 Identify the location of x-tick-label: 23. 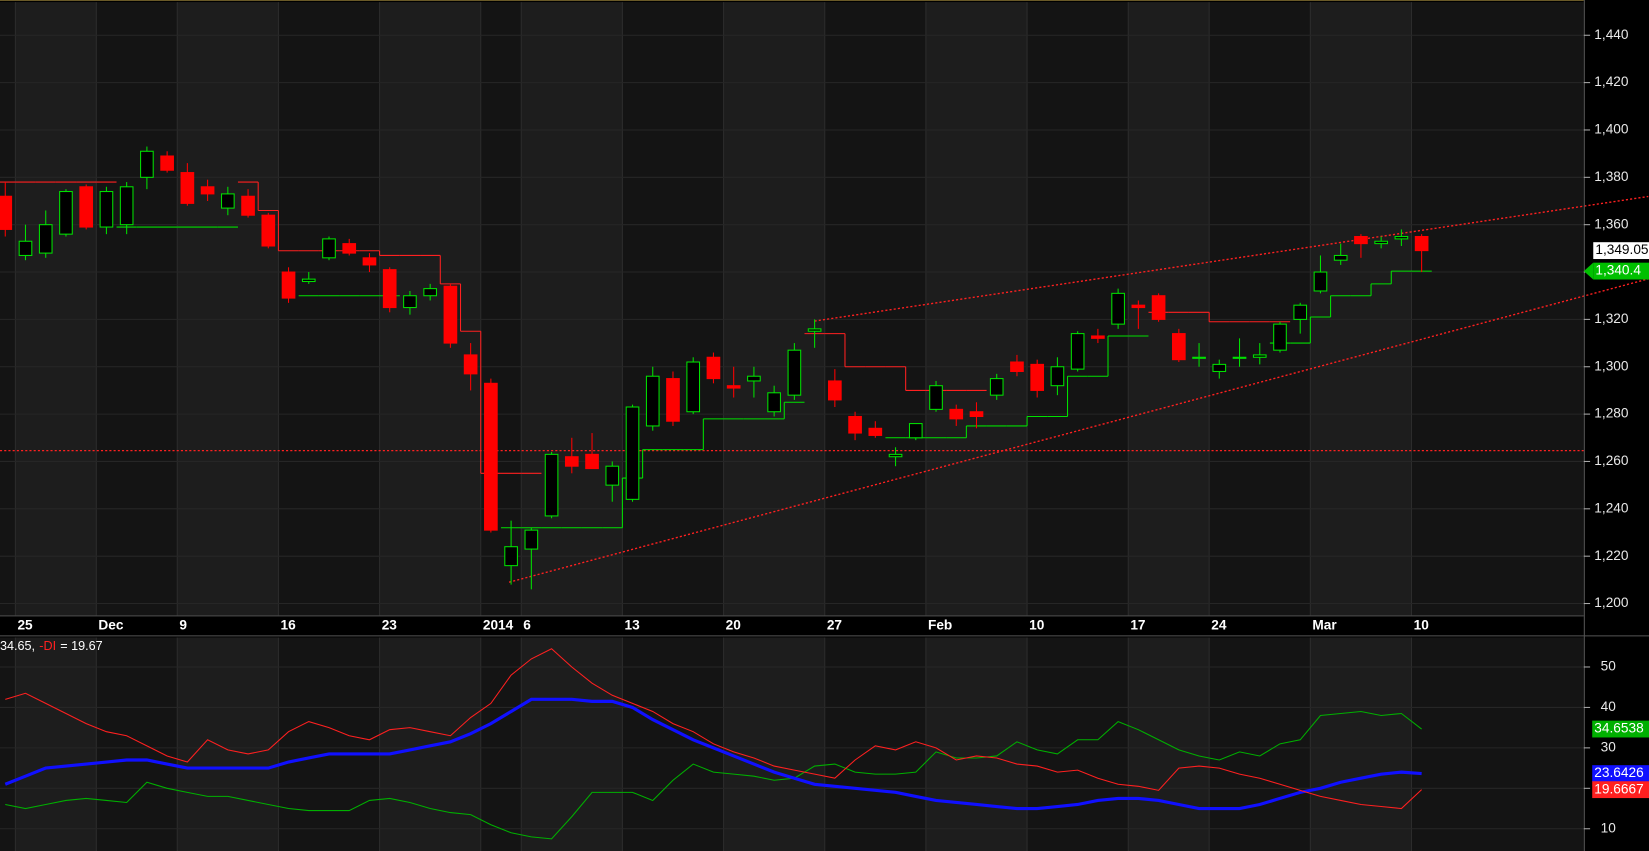
(390, 624).